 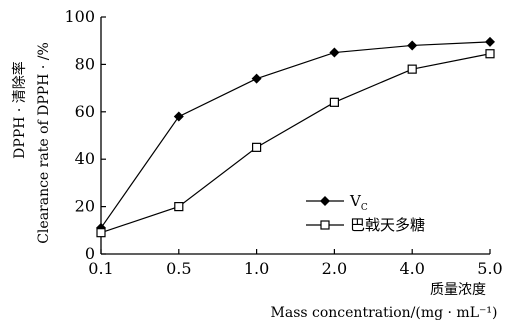 I want to click on x-tick-label-5: 5.0, so click(x=489, y=268).